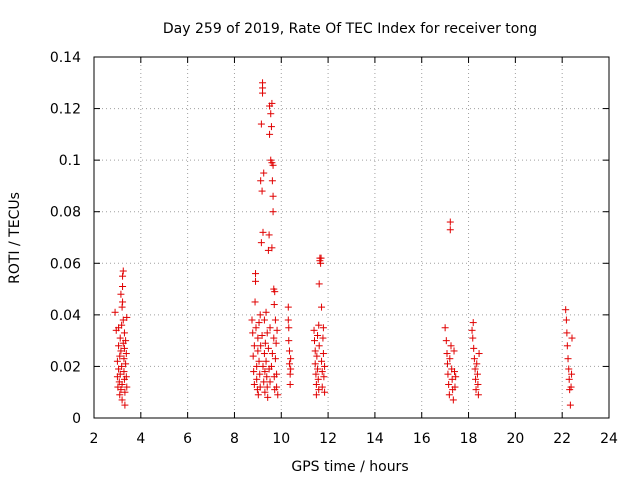 Image resolution: width=640 pixels, height=480 pixels. Describe the element at coordinates (76, 419) in the screenshot. I see `y-tick-label: 0` at that location.